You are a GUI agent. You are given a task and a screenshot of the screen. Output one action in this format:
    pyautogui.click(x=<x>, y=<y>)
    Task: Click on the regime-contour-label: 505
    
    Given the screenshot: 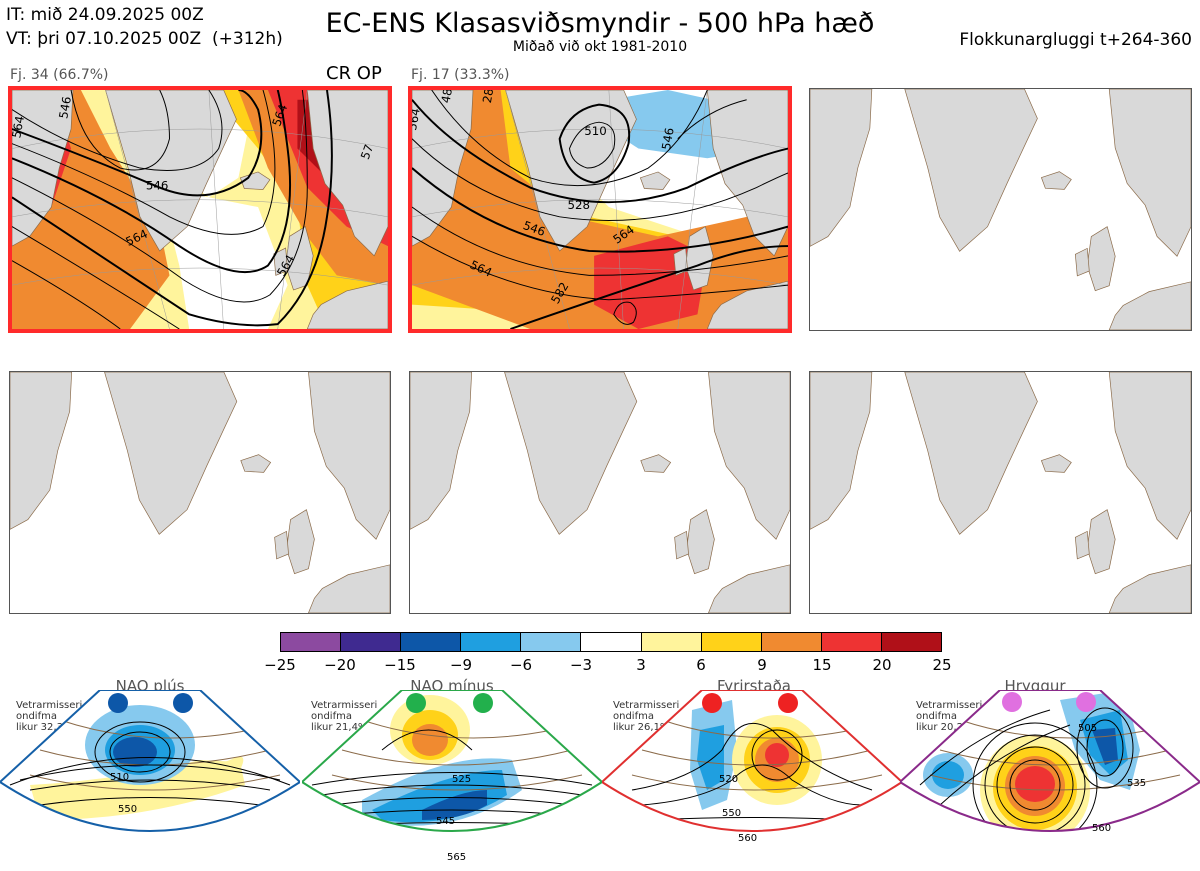 What is the action you would take?
    pyautogui.click(x=1087, y=728)
    